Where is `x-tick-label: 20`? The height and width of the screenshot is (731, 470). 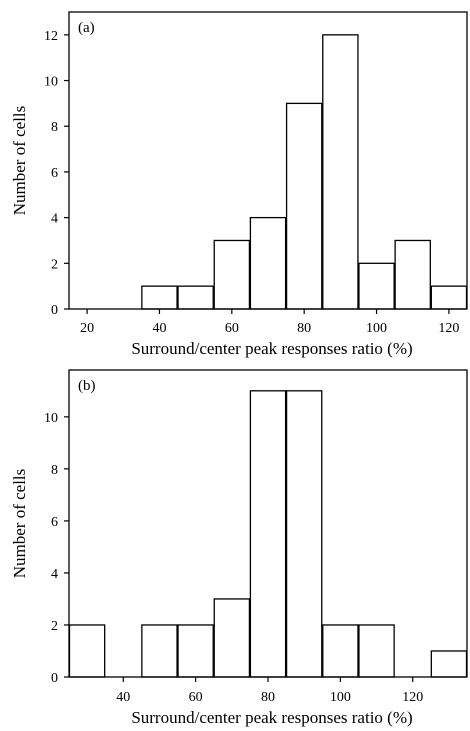
x-tick-label: 20 is located at coordinates (87, 328).